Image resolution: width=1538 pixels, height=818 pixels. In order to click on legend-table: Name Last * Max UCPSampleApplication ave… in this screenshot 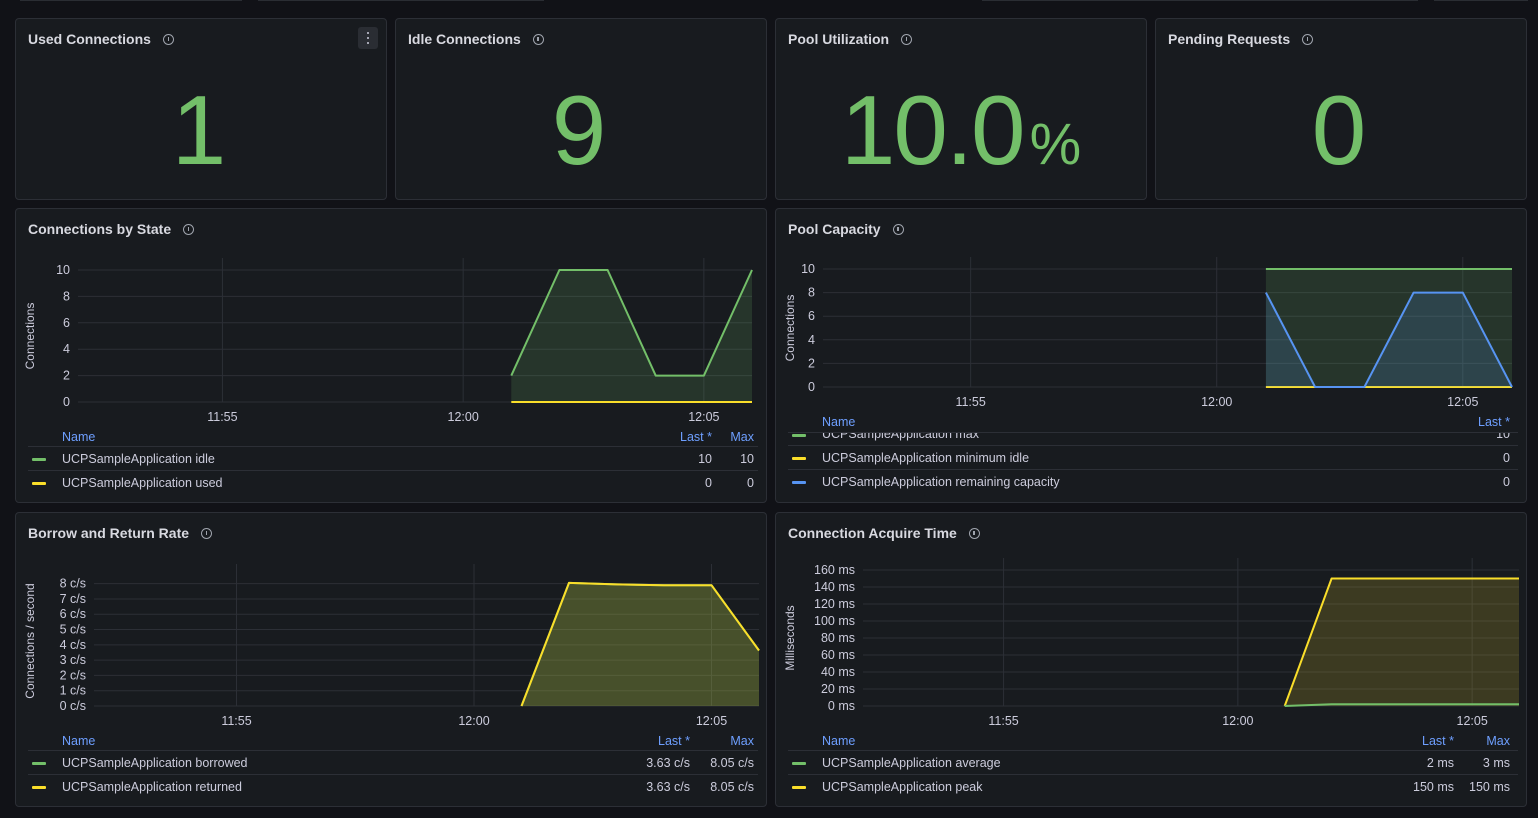, I will do `click(1153, 763)`.